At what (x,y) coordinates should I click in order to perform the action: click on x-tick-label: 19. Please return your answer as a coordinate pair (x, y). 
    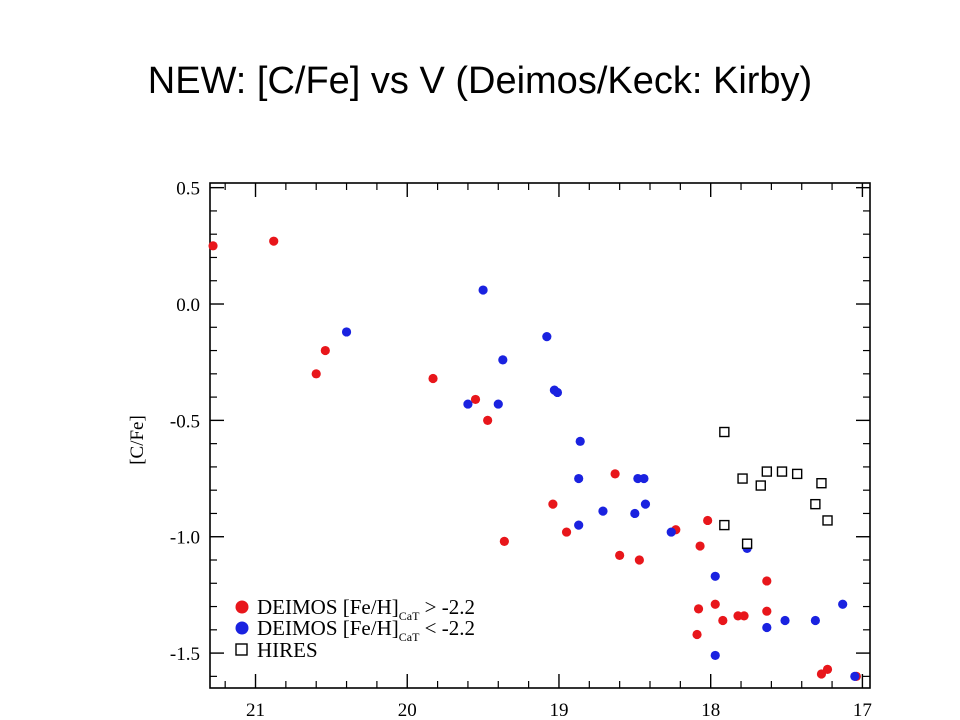
    Looking at the image, I should click on (558, 710).